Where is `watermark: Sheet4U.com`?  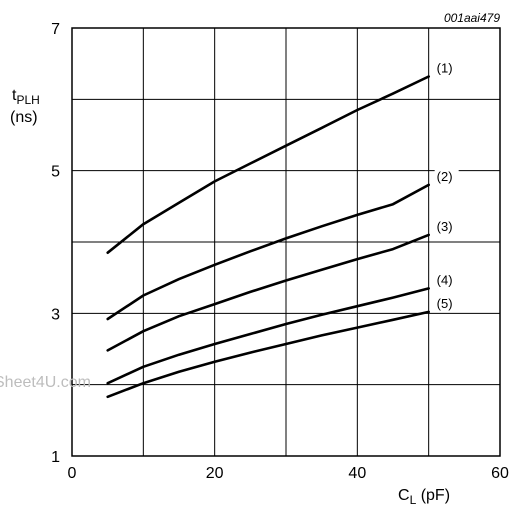 watermark: Sheet4U.com is located at coordinates (45, 382).